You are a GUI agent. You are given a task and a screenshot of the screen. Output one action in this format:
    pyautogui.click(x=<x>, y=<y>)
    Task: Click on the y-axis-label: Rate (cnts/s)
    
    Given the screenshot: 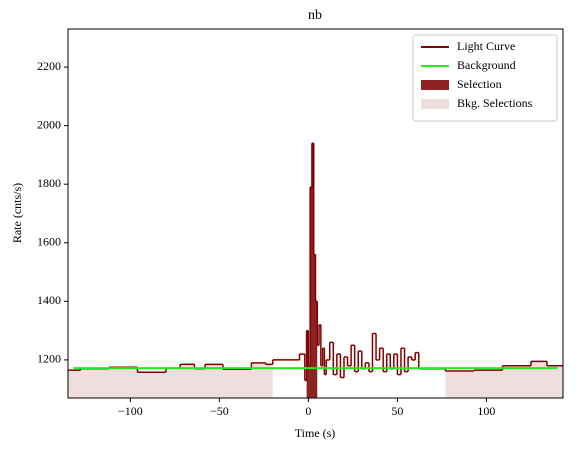 What is the action you would take?
    pyautogui.click(x=17, y=213)
    